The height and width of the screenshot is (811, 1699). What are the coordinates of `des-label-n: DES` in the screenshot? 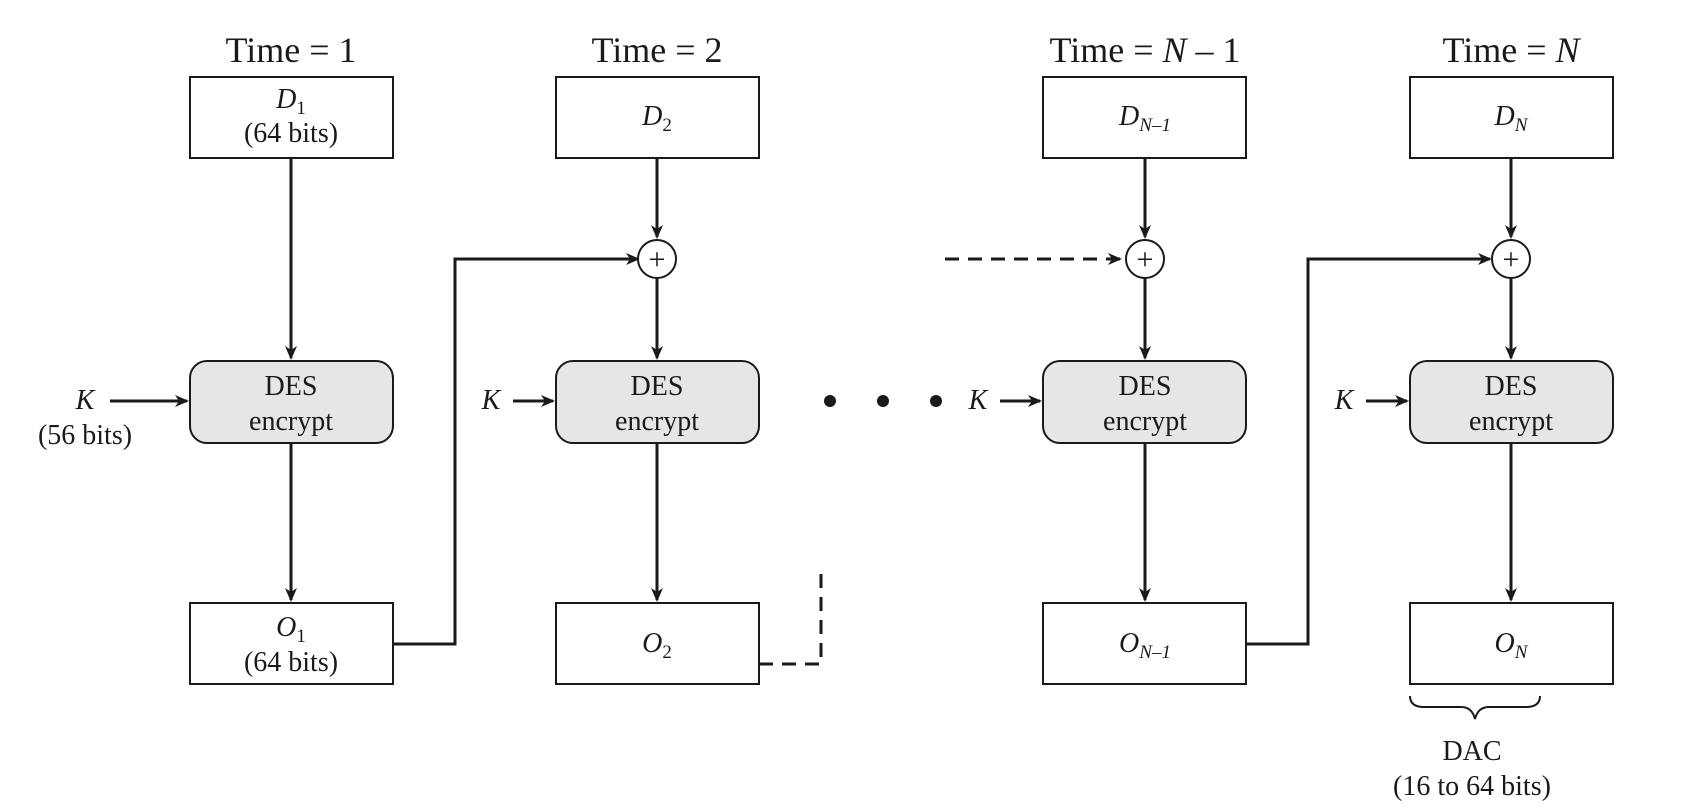 It's located at (1511, 386).